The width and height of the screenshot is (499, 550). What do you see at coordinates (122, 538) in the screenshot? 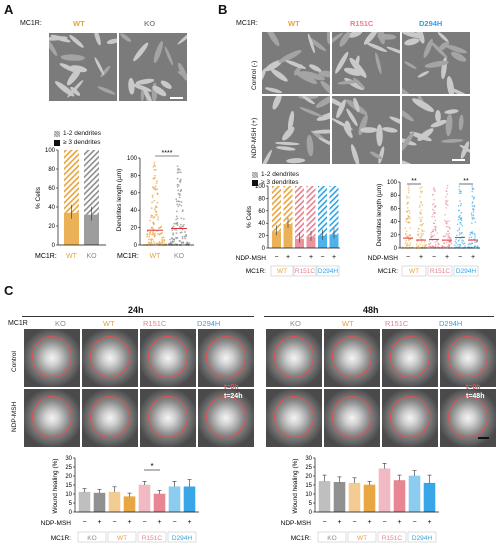
I see `c24-geno-label: WT` at bounding box center [122, 538].